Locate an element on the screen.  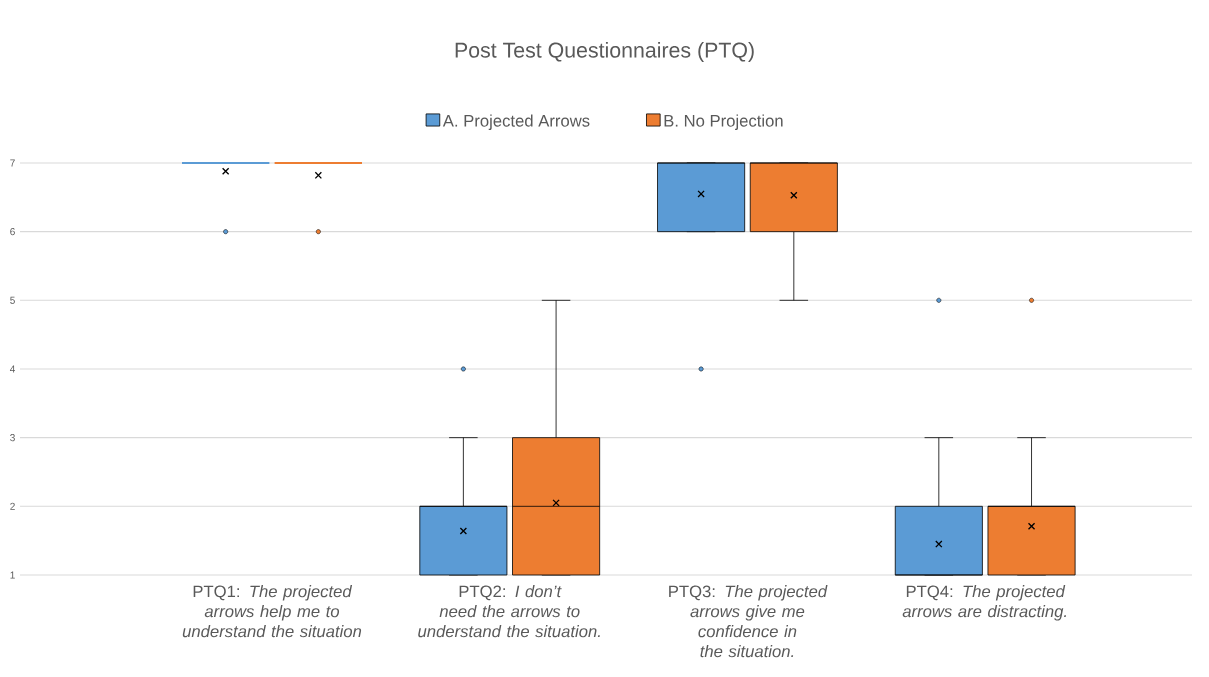
chart-title: Post Test Questionnaires (PTQ) is located at coordinates (604, 52).